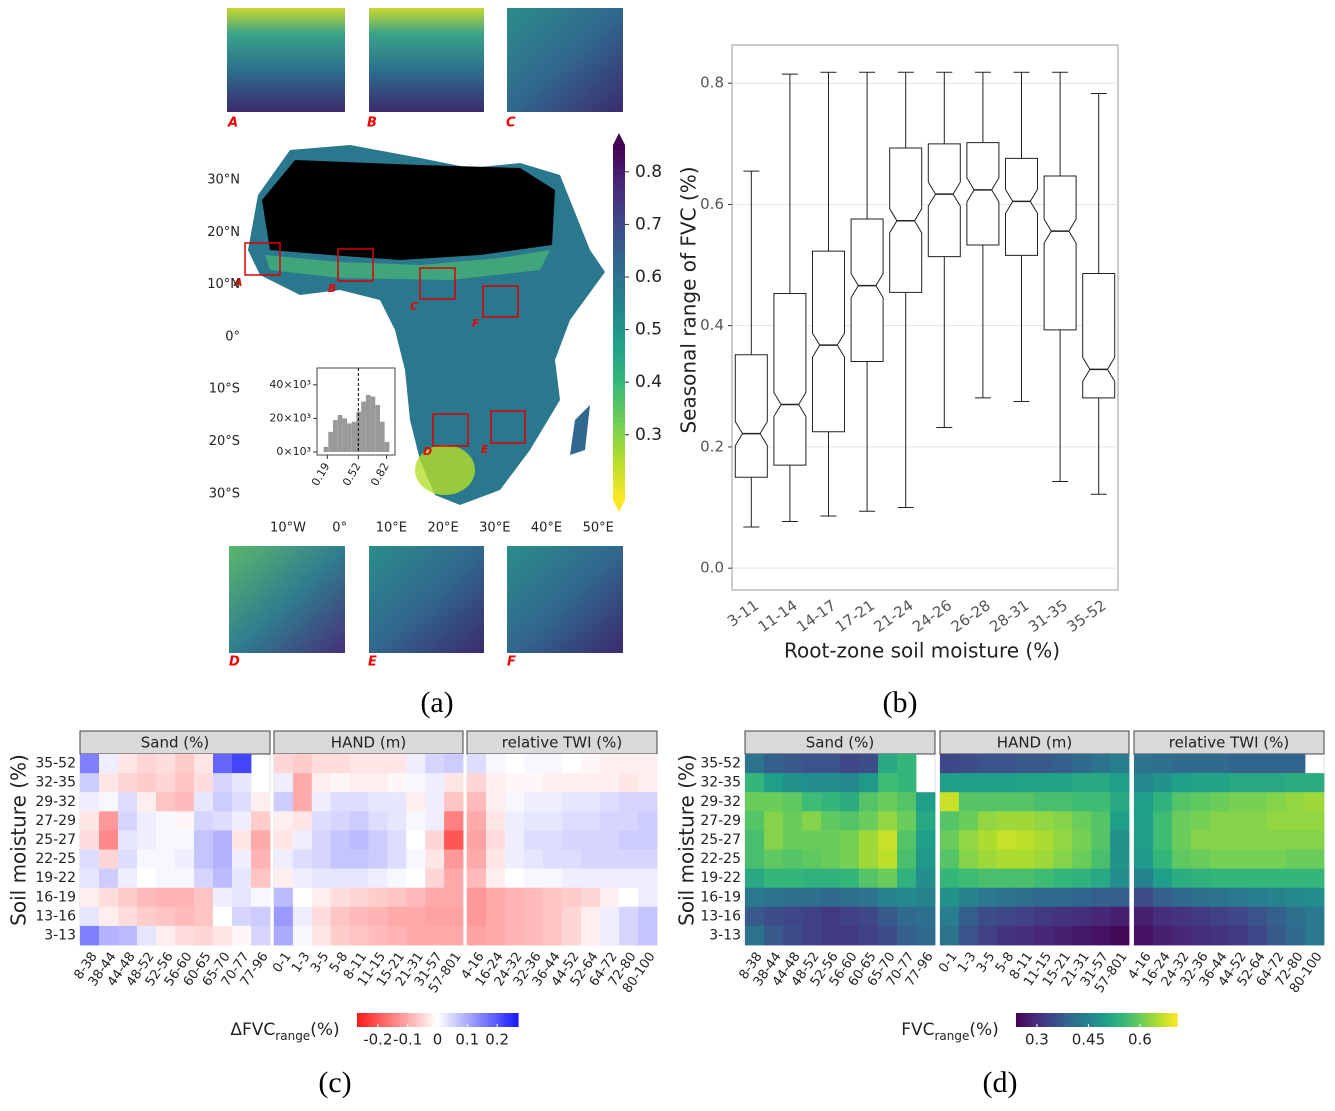  I want to click on y-tick-label: 27-29, so click(55, 821).